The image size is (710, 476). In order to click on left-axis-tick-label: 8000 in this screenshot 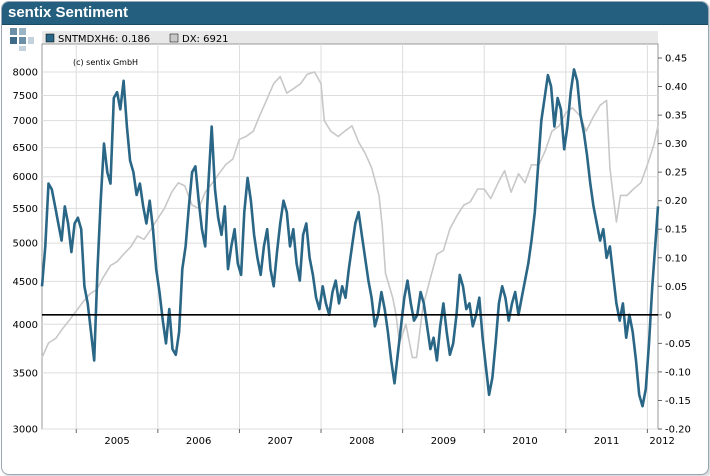, I will do `click(25, 73)`.